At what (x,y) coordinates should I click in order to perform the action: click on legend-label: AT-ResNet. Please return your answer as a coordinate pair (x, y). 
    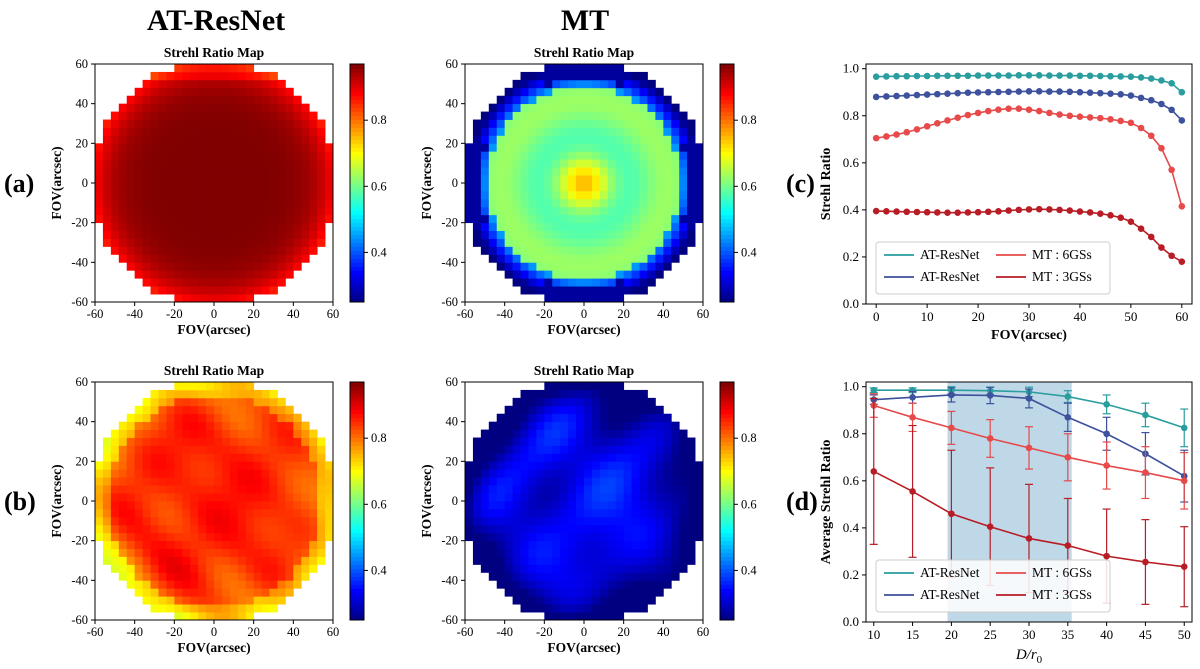
    Looking at the image, I should click on (950, 276).